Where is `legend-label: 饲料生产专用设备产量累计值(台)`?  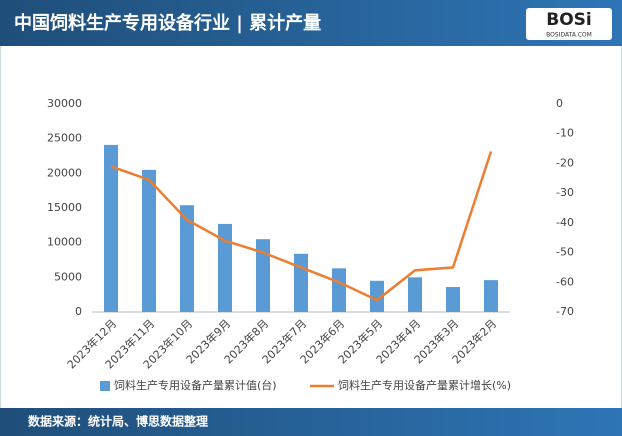
legend-label: 饲料生产专用设备产量累计值(台) is located at coordinates (195, 385).